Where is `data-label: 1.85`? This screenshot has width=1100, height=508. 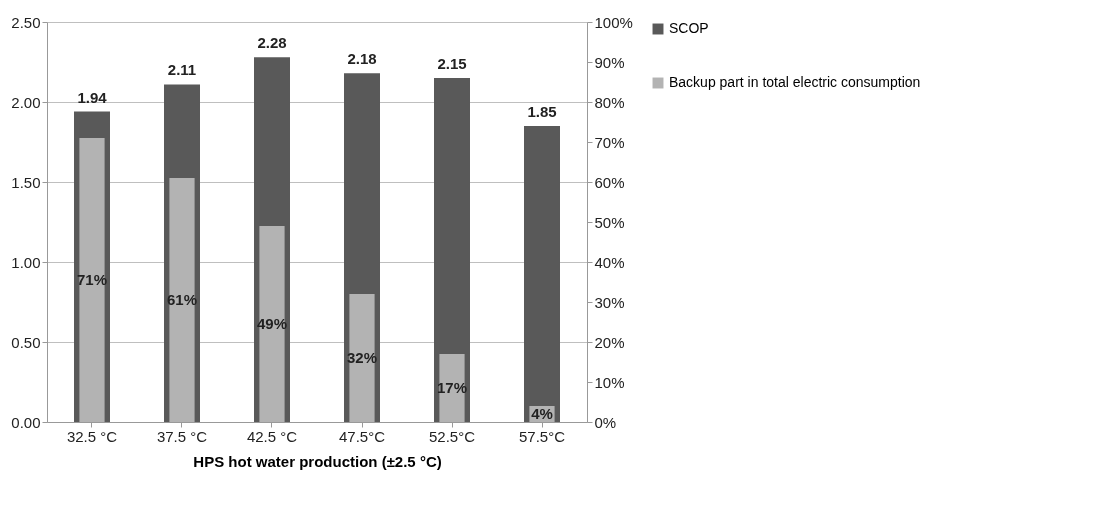
data-label: 1.85 is located at coordinates (542, 111).